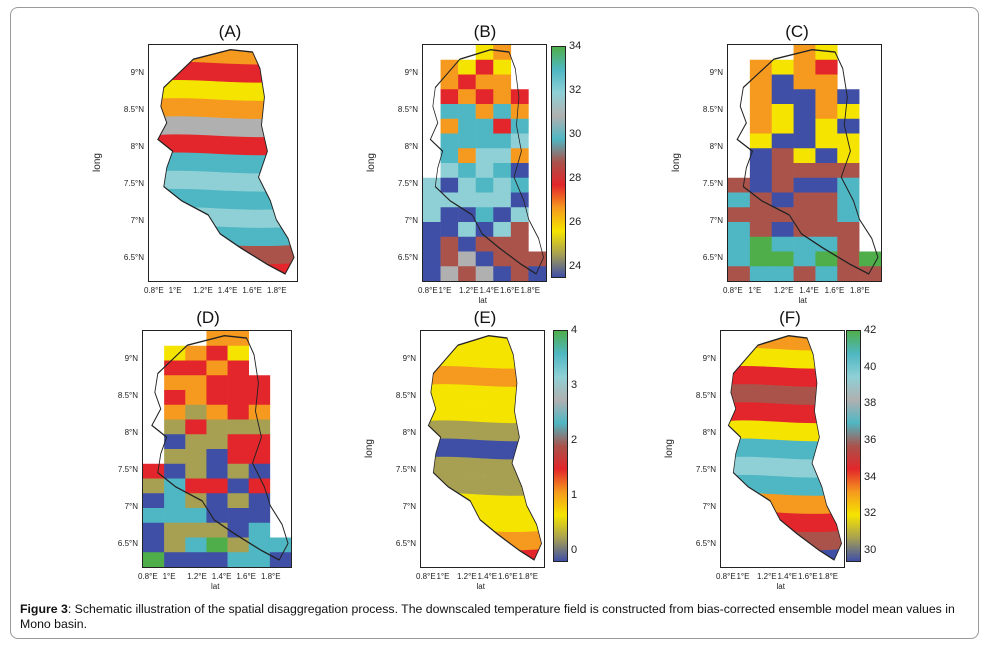 Image resolution: width=991 pixels, height=646 pixels. What do you see at coordinates (208, 317) in the screenshot?
I see `panel-title: (D)` at bounding box center [208, 317].